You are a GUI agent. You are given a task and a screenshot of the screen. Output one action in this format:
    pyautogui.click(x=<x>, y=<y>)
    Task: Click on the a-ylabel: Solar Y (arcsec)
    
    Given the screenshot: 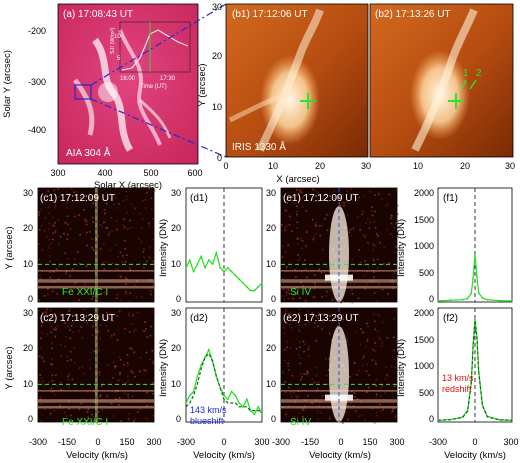 What is the action you would take?
    pyautogui.click(x=7, y=84)
    